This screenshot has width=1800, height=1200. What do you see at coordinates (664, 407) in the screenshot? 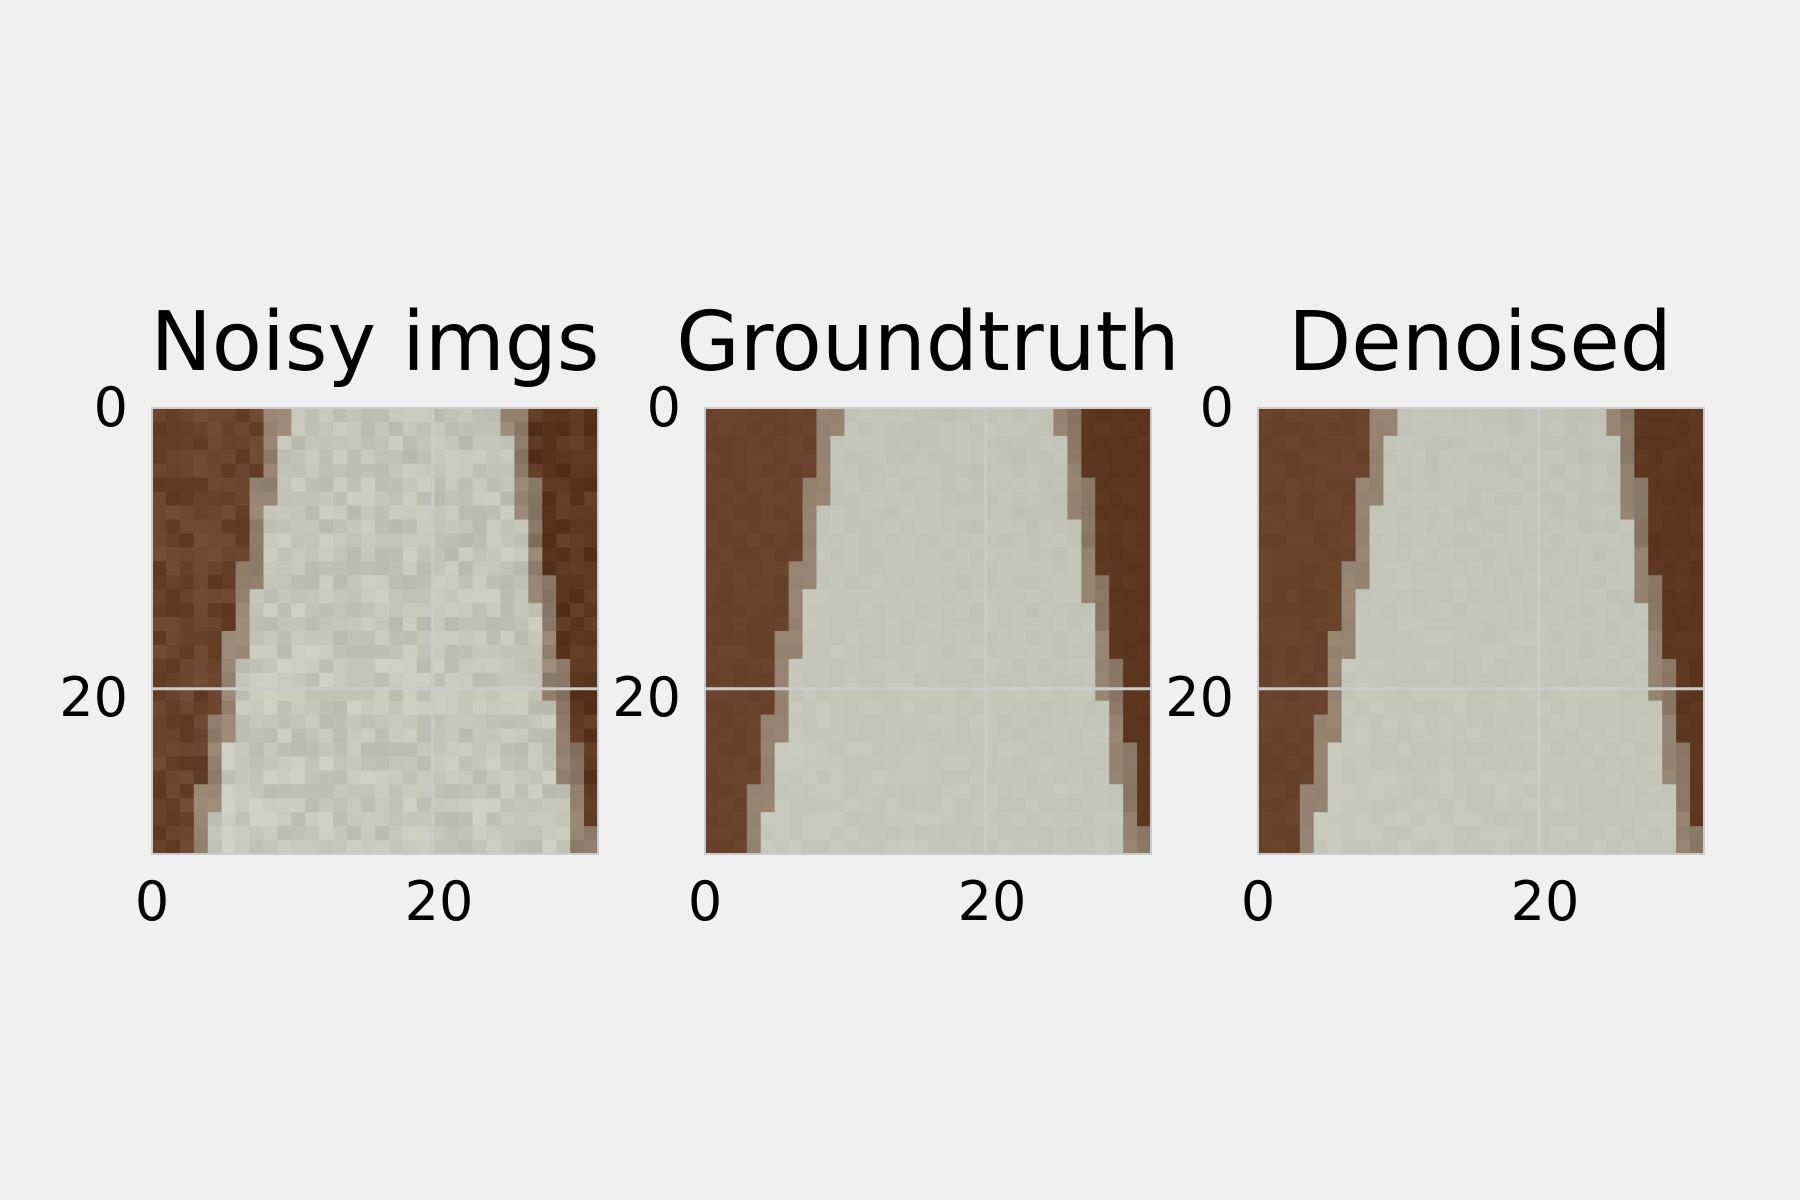
I see `ytick-label-0: 0` at bounding box center [664, 407].